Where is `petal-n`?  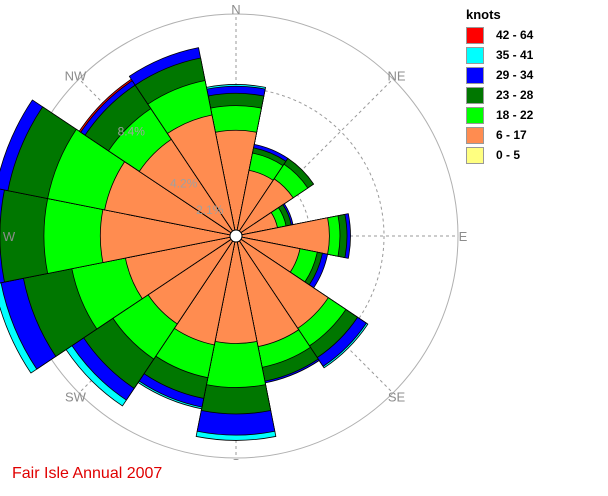 petal-n is located at coordinates (236, 160).